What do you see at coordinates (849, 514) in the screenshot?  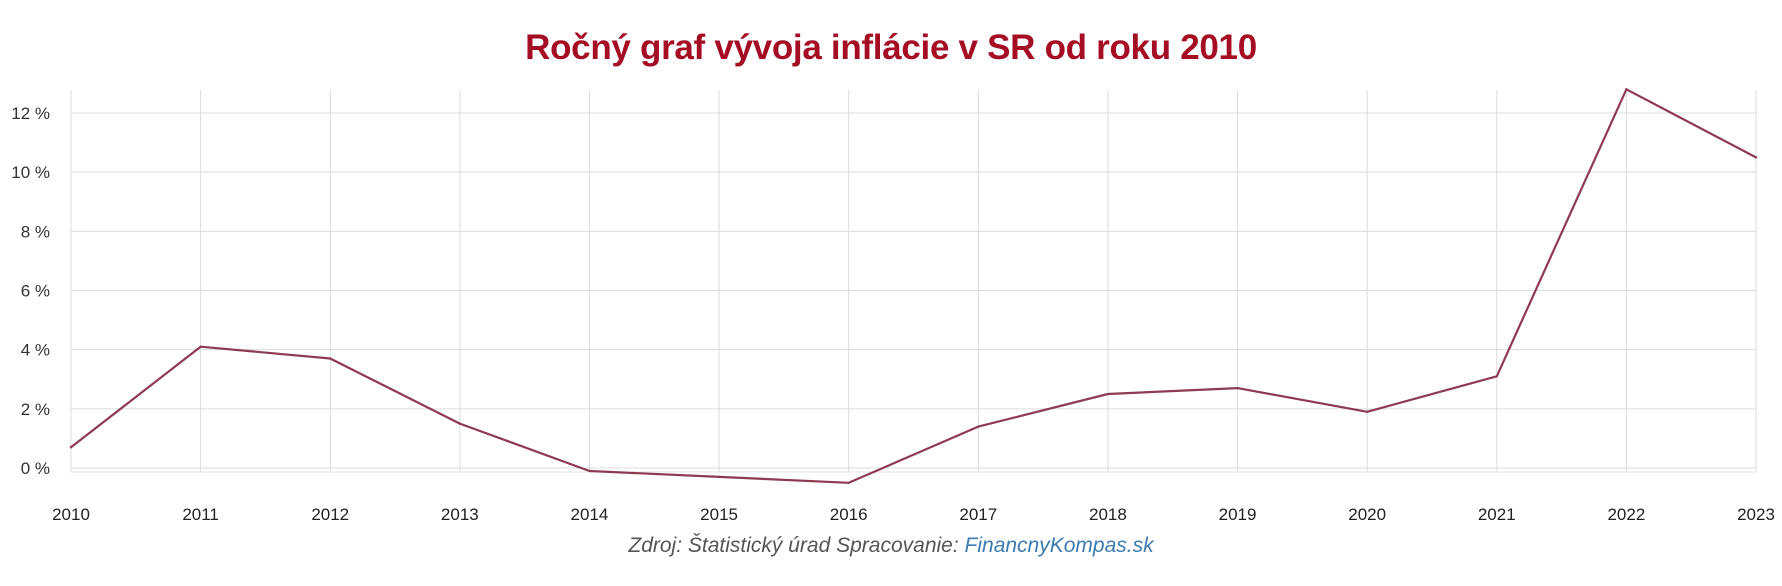 I see `x-tick-label: 2016` at bounding box center [849, 514].